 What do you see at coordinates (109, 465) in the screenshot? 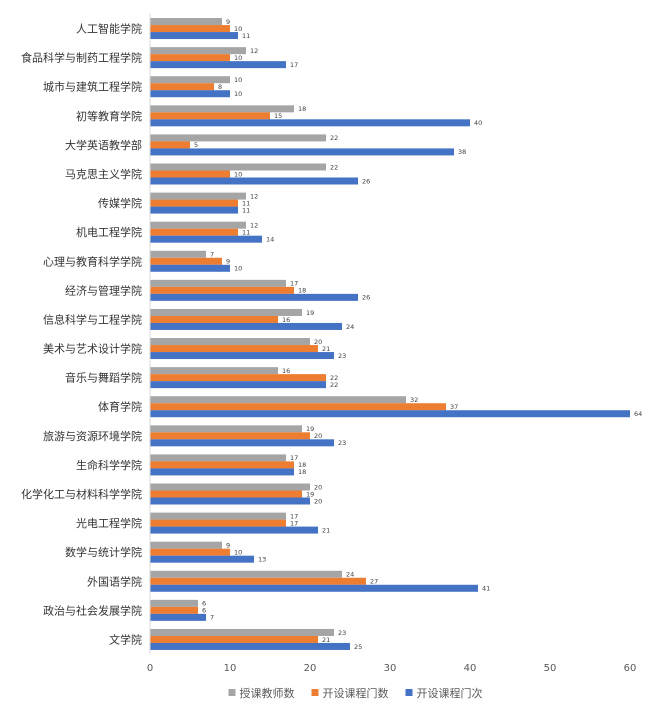
I see `category-label: 生命科学学院` at bounding box center [109, 465].